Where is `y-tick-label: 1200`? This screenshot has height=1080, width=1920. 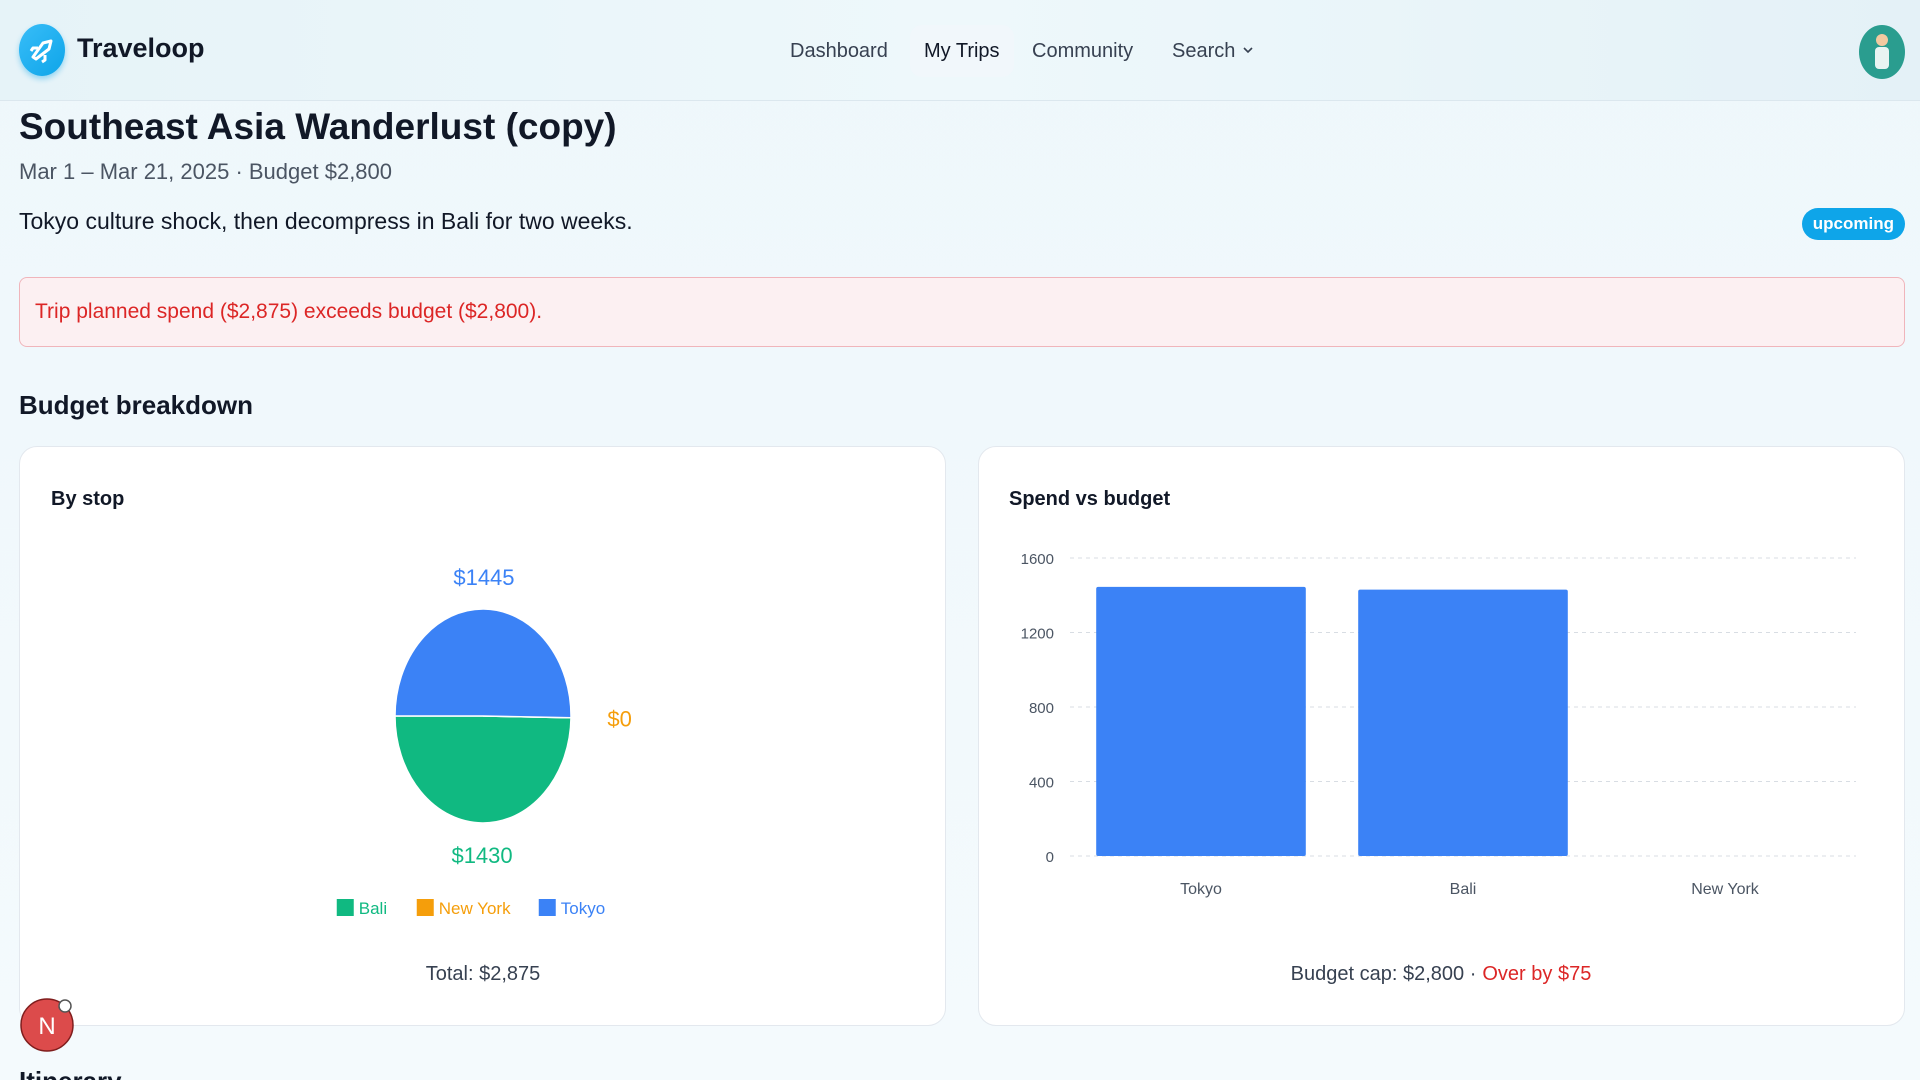
y-tick-label: 1200 is located at coordinates (1037, 634).